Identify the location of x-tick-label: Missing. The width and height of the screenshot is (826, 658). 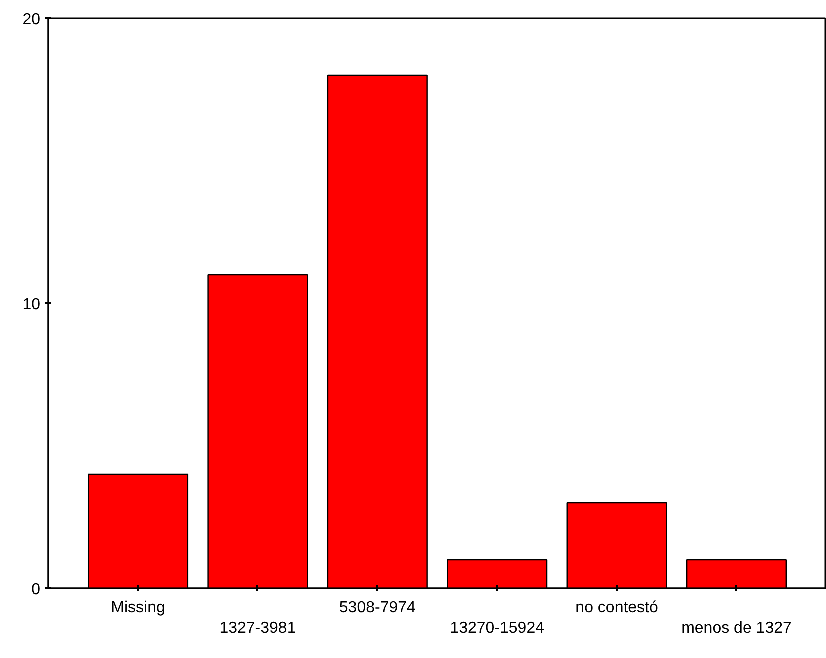
(138, 608).